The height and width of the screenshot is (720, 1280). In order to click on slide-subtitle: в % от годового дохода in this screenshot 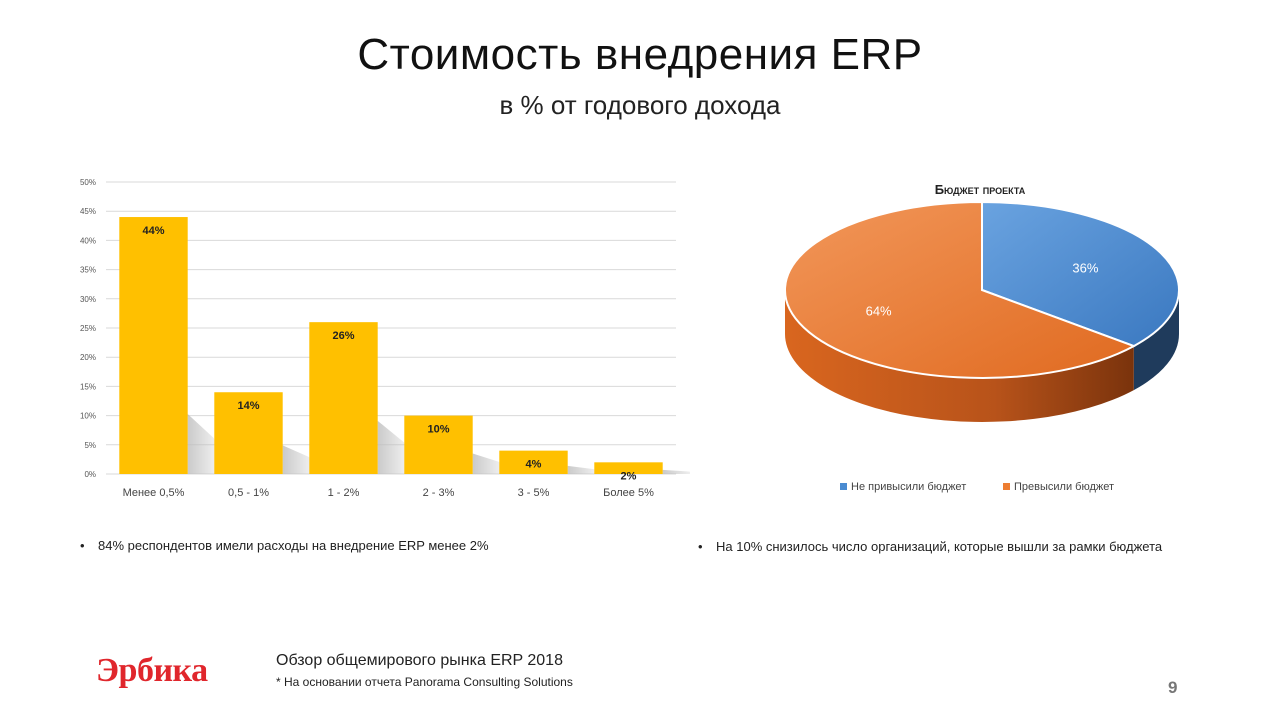, I will do `click(640, 105)`.